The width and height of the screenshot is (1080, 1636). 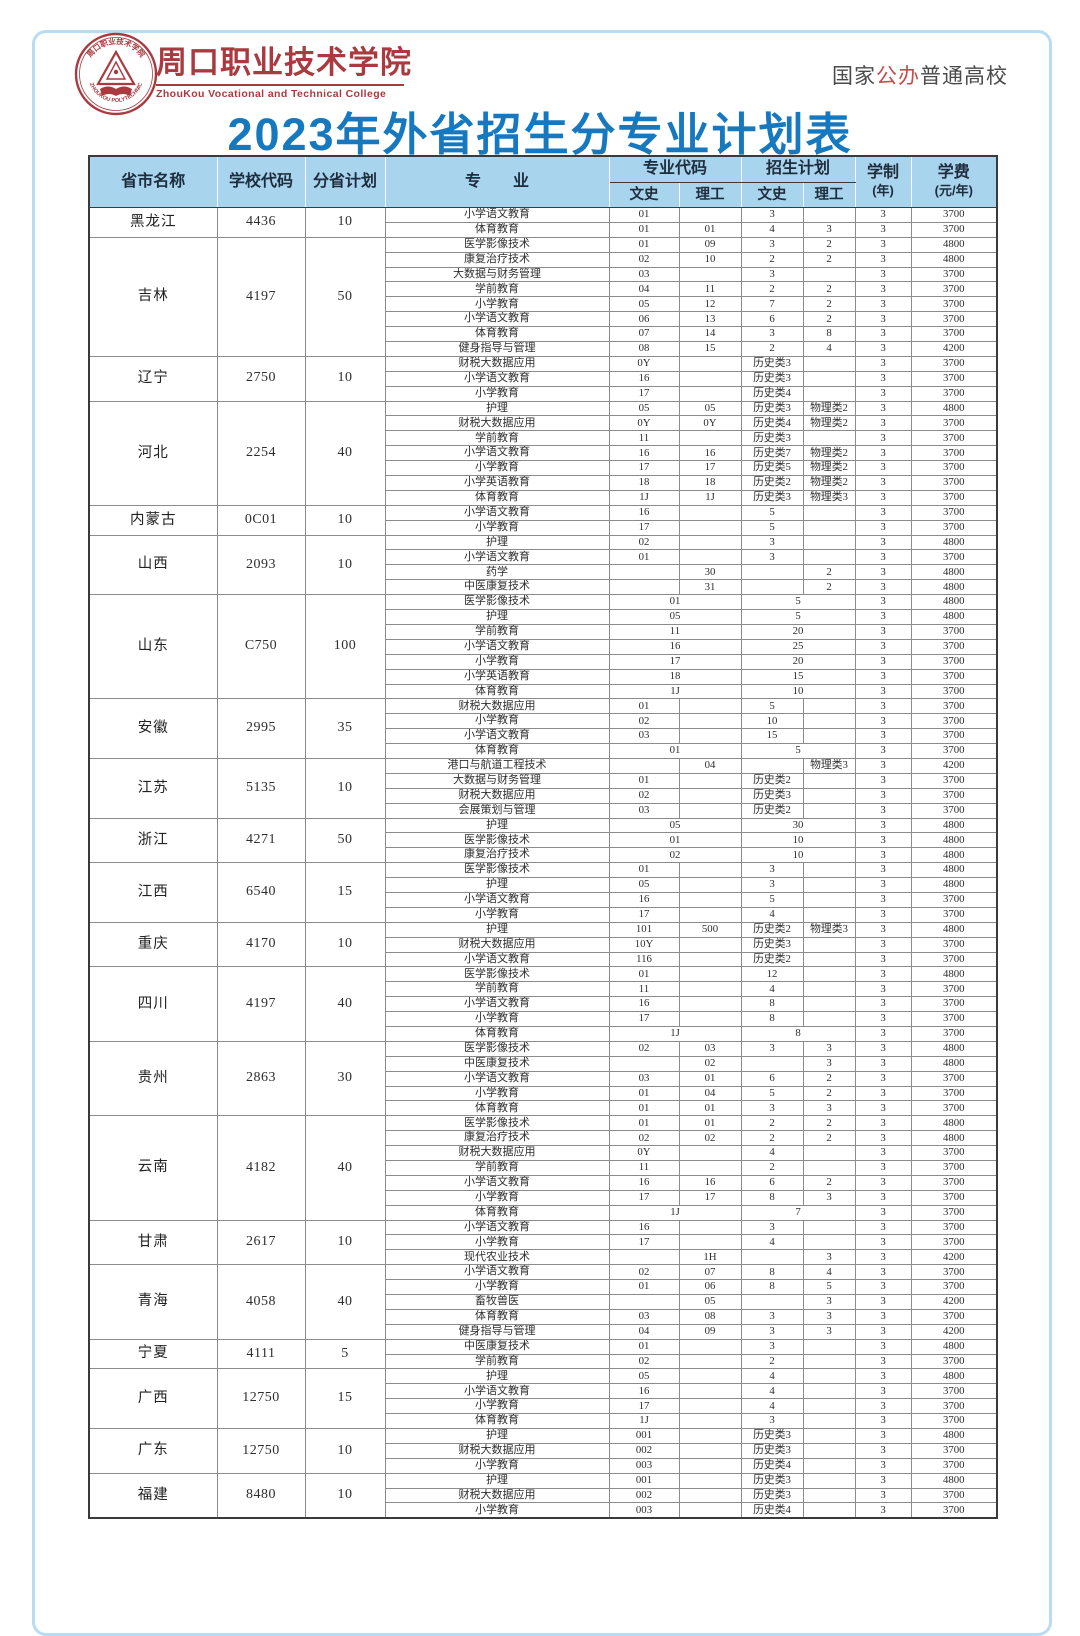 I want to click on major-row: 小学教育 17 17 历史类5 物理类2 3 3700, so click(x=543, y=468).